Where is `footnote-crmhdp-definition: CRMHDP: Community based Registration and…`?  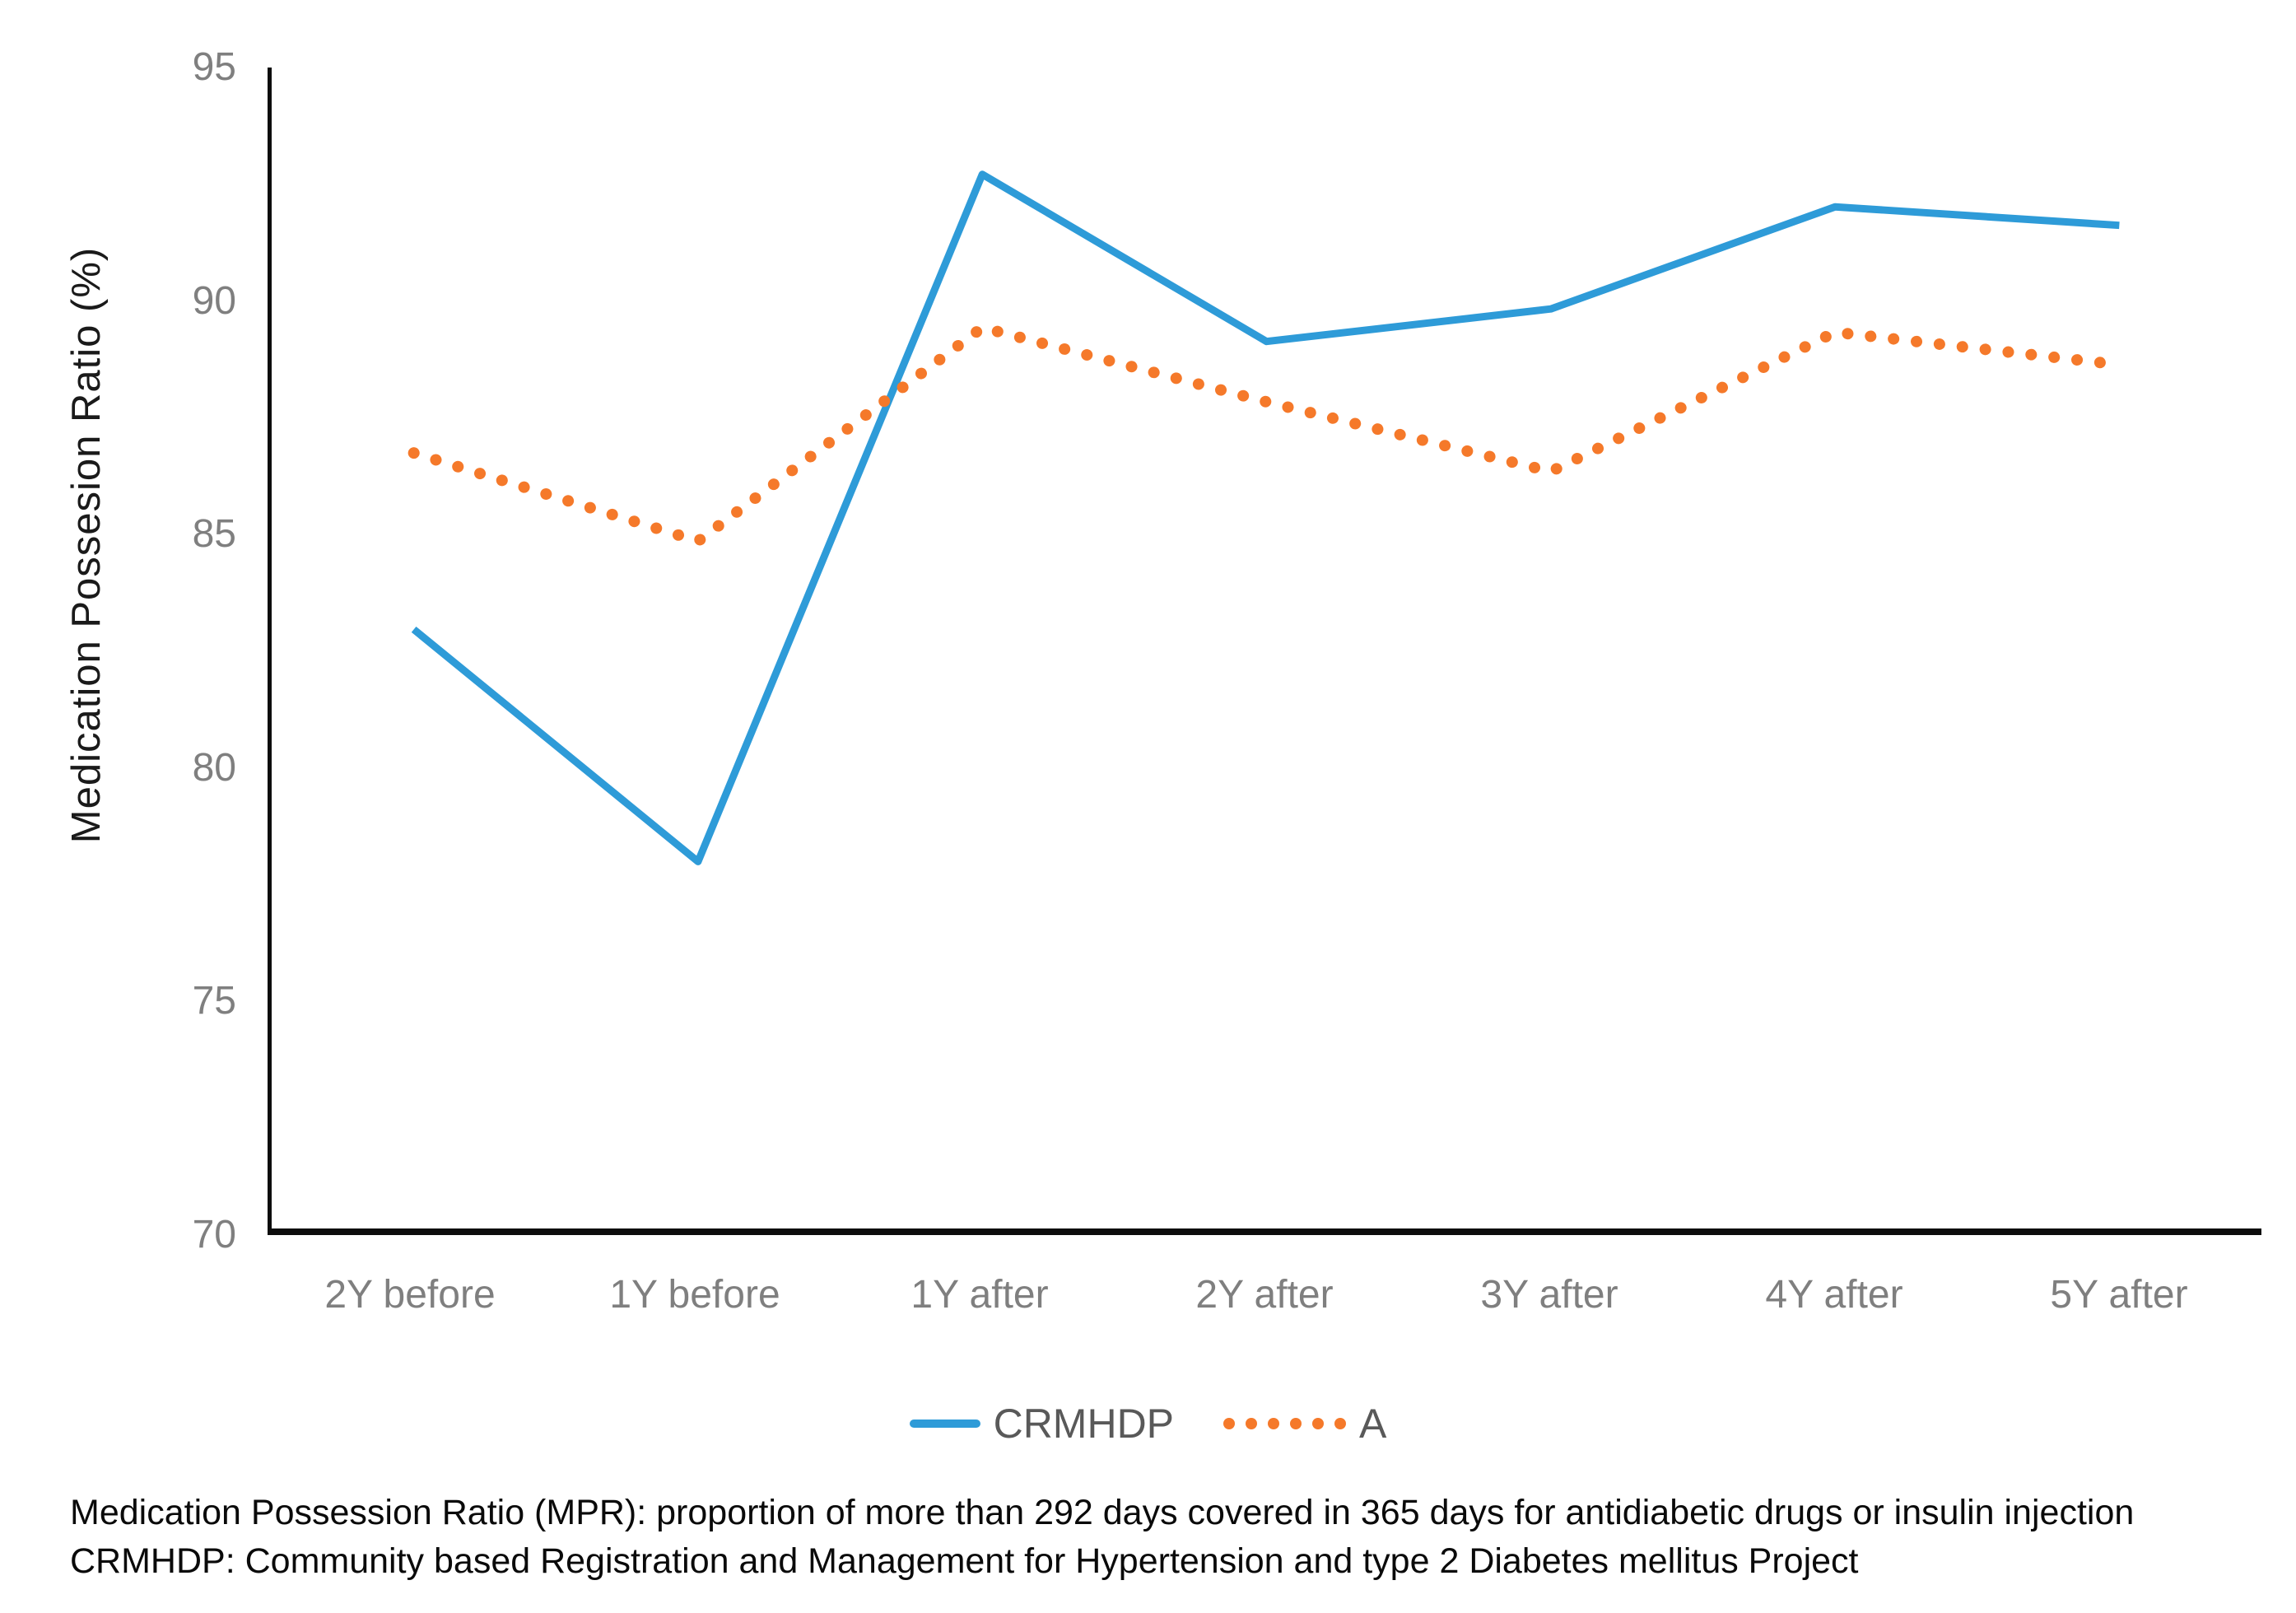
footnote-crmhdp-definition: CRMHDP: Community based Registration and… is located at coordinates (964, 1561).